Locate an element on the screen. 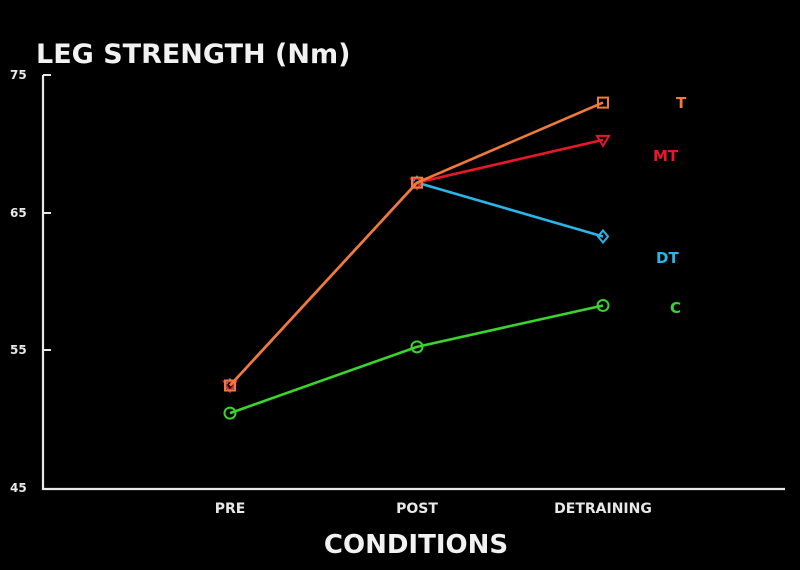 The width and height of the screenshot is (800, 570). chart-title: LEG STRENGTH (Nm) is located at coordinates (193, 54).